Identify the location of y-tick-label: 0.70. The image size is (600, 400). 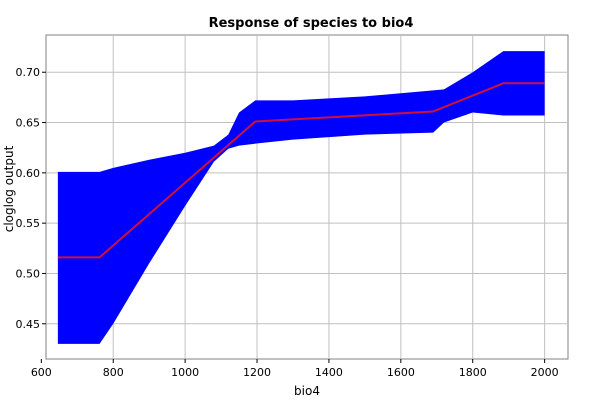
(28, 72).